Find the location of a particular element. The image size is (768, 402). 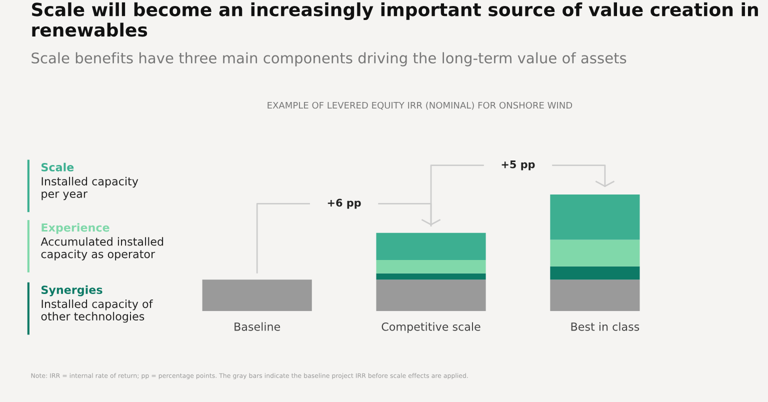

text: Installed capacity per year is located at coordinates (90, 188).